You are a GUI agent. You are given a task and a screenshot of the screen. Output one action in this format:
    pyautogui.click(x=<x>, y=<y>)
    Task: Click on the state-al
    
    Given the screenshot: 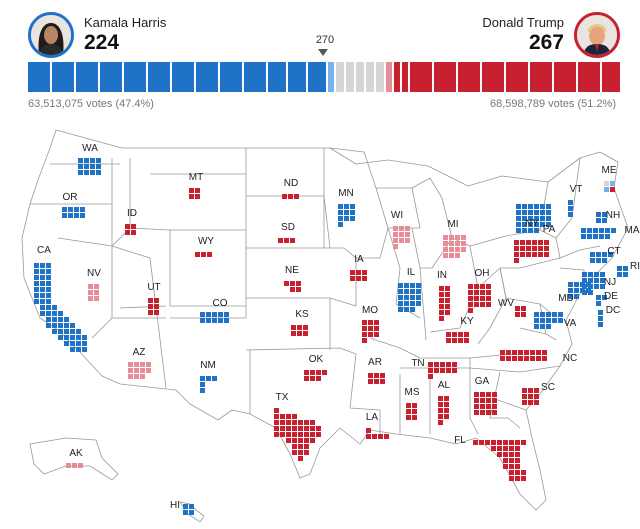 What is the action you would take?
    pyautogui.click(x=443, y=410)
    